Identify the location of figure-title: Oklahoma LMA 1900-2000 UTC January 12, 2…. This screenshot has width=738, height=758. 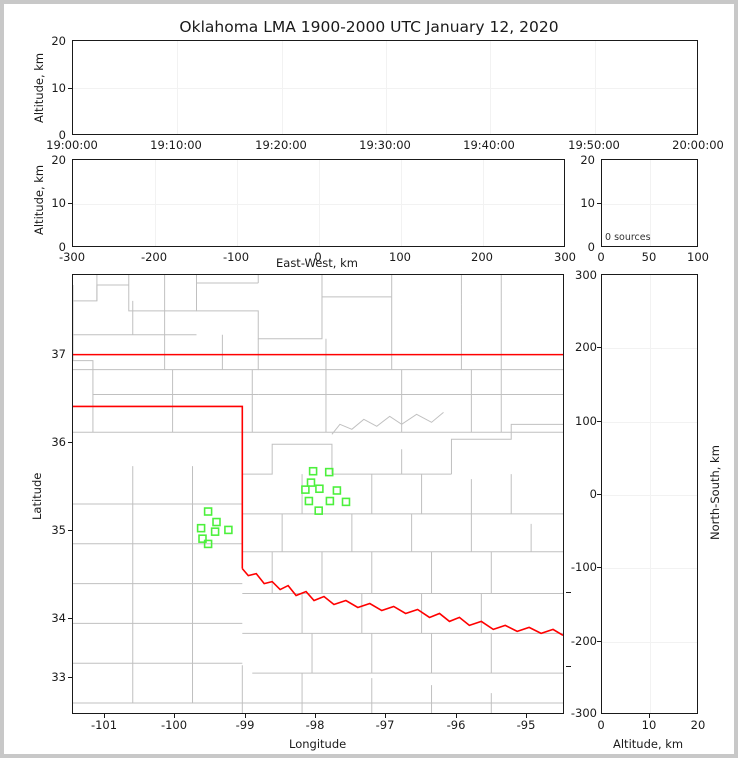
(369, 27).